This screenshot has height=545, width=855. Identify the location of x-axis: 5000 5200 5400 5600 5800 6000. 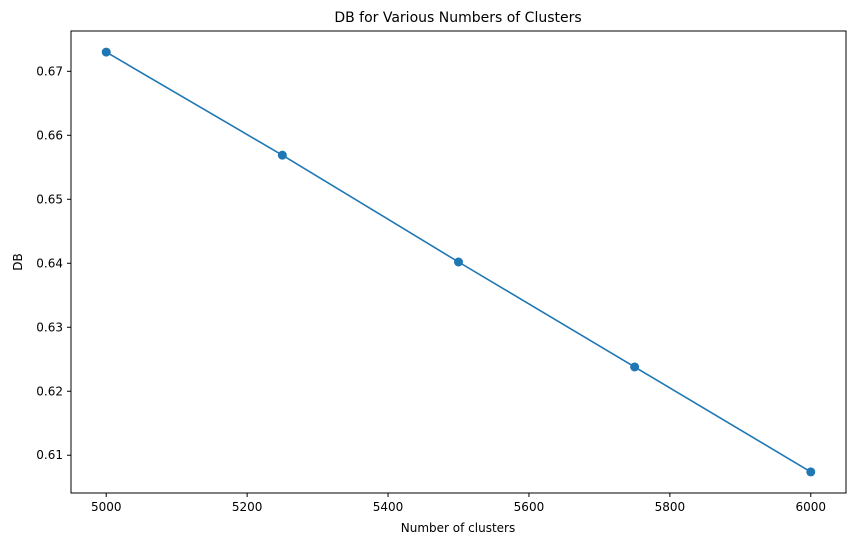
(458, 503).